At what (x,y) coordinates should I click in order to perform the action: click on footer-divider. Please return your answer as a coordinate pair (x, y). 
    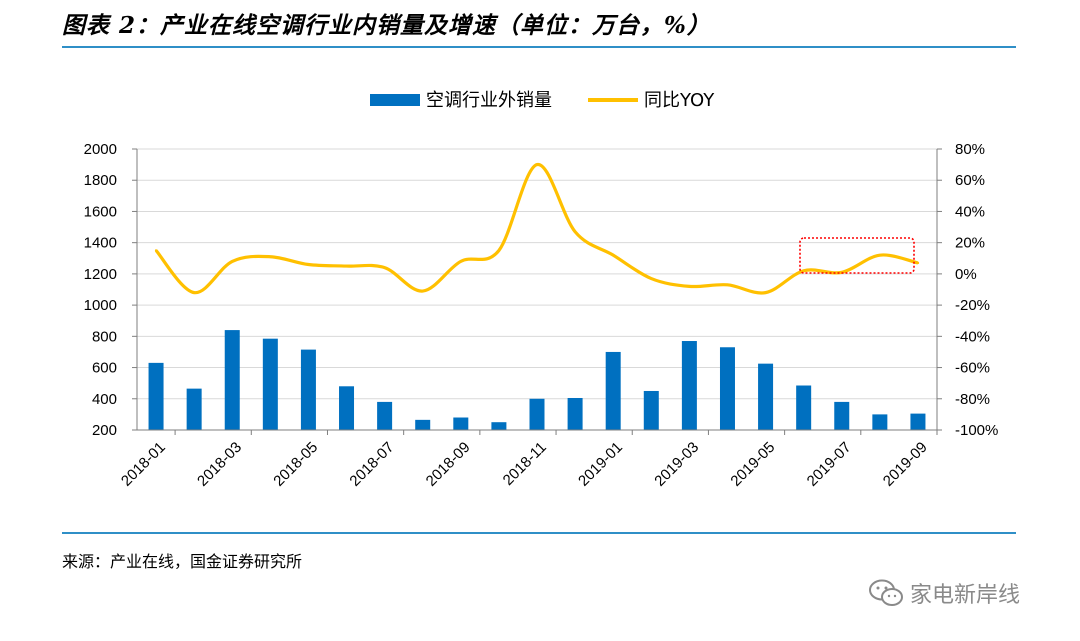
    Looking at the image, I should click on (539, 533).